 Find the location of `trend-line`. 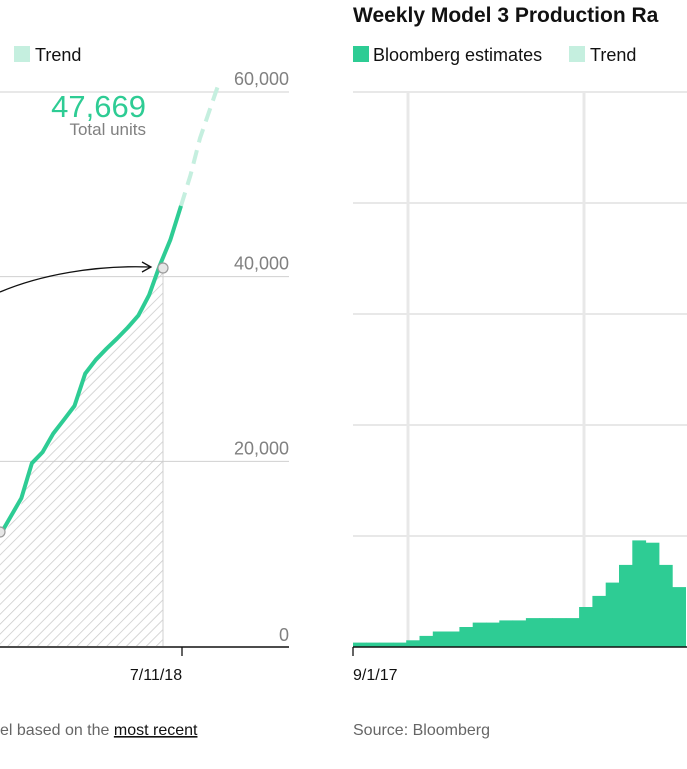

trend-line is located at coordinates (200, 144).